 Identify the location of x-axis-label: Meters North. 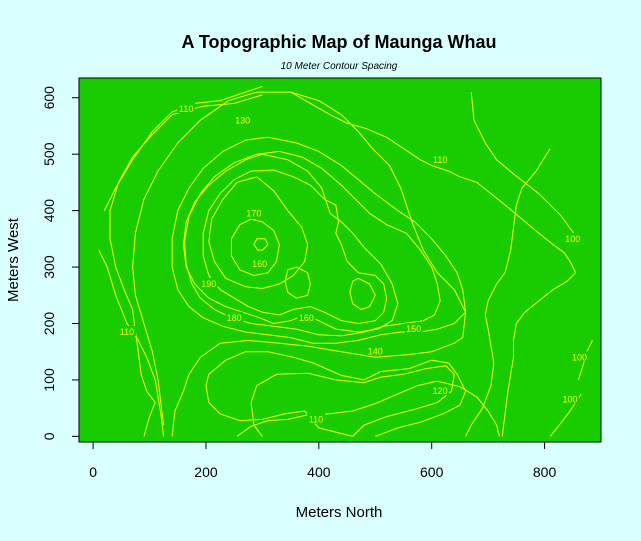
(339, 512).